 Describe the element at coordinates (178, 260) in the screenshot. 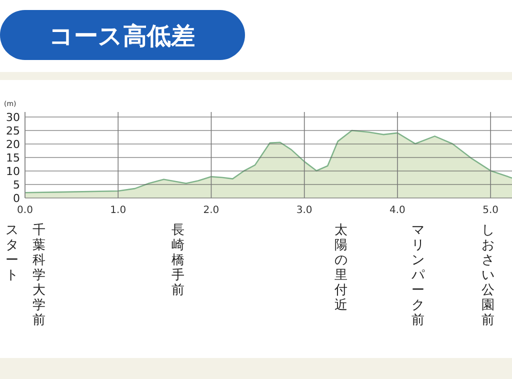

I see `text: 長崎橋手前` at that location.